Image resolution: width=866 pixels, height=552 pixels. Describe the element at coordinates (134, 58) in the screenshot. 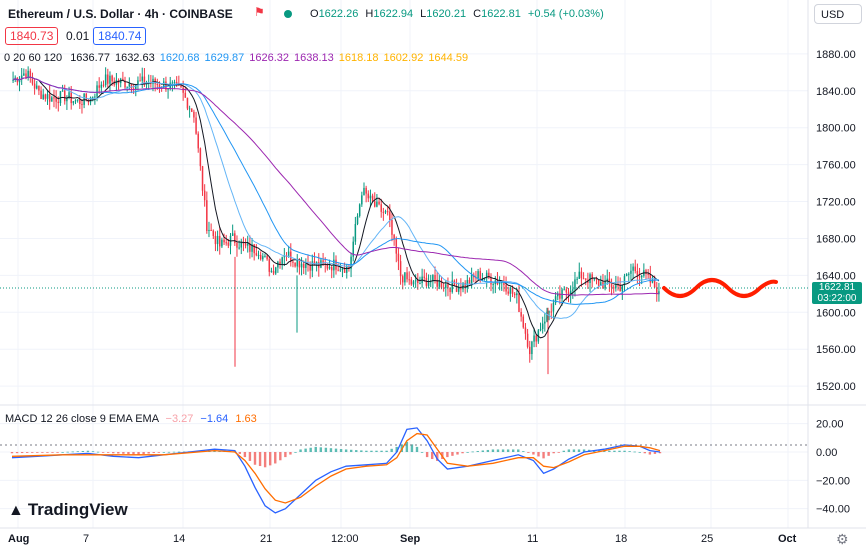

I see `ma-value-1: 1632.63` at that location.